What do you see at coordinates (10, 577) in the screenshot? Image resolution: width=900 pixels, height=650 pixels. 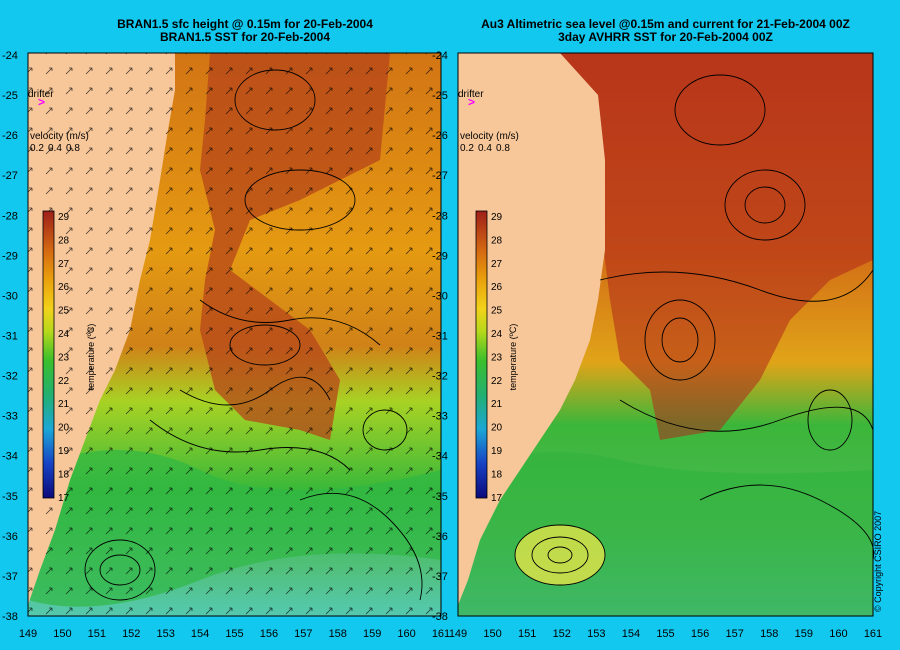 I see `latitude-tick-label: -37` at bounding box center [10, 577].